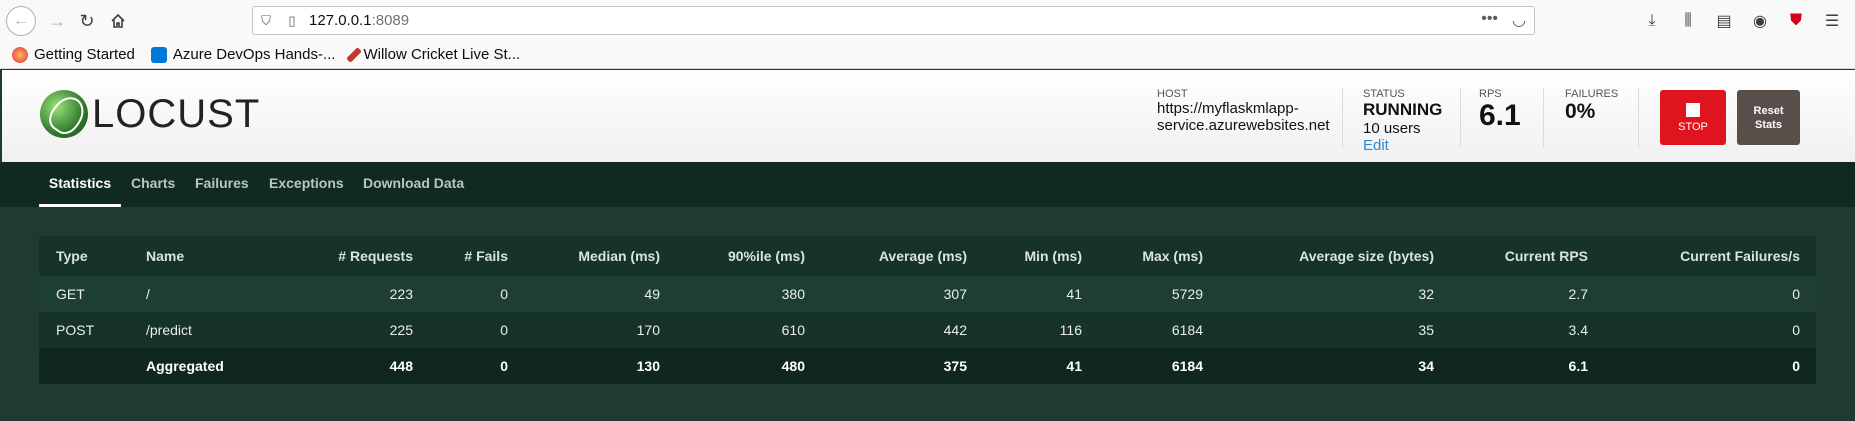 The image size is (1855, 421). Describe the element at coordinates (1693, 117) in the screenshot. I see `stop-button: STOP` at that location.